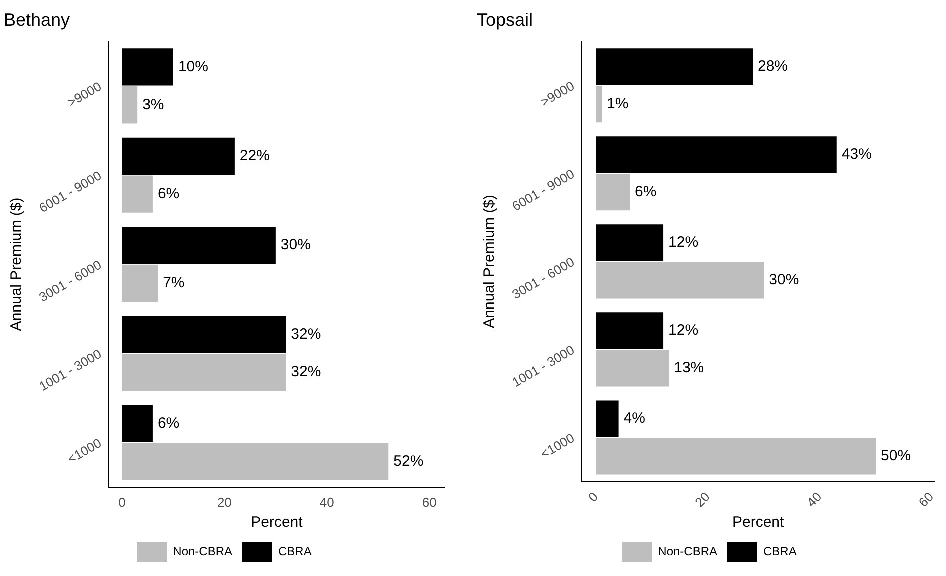 The width and height of the screenshot is (946, 576). What do you see at coordinates (505, 20) in the screenshot?
I see `chart-title: Topsail` at bounding box center [505, 20].